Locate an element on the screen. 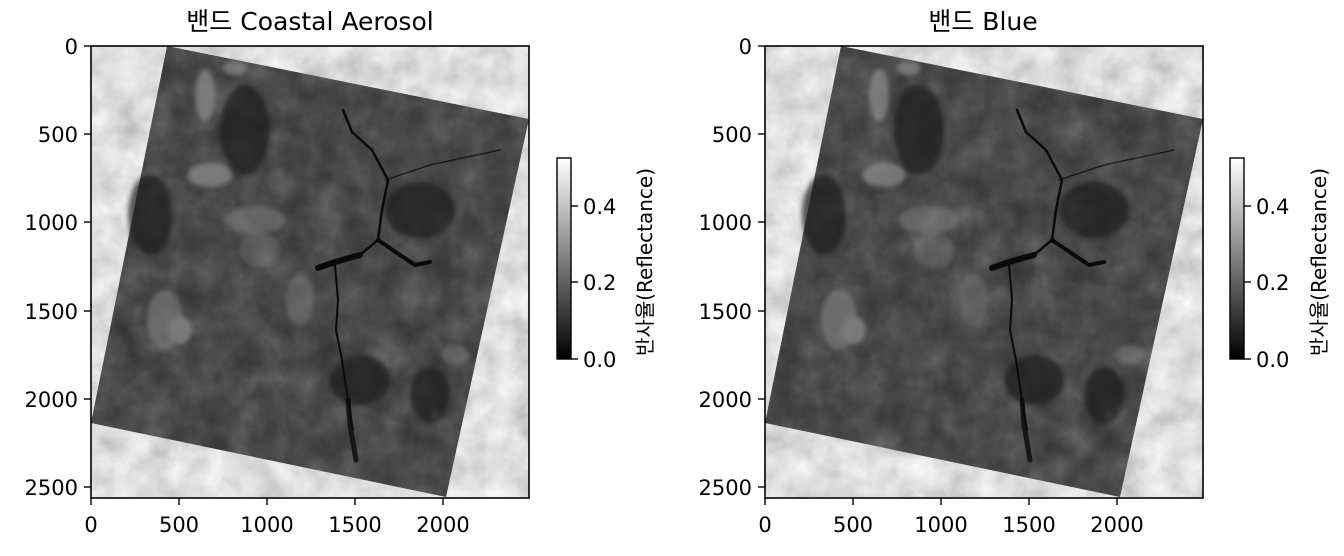  panel-title: 밴드 Coastal Aerosol is located at coordinates (309, 21).